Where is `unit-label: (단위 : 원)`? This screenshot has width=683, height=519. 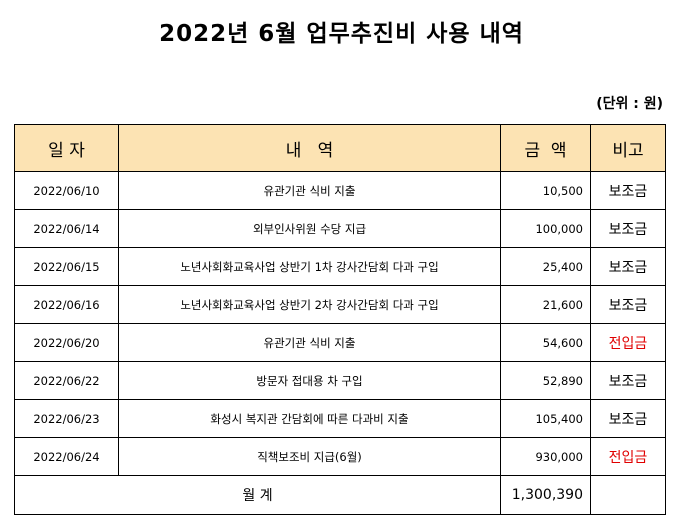 unit-label: (단위 : 원) is located at coordinates (629, 104).